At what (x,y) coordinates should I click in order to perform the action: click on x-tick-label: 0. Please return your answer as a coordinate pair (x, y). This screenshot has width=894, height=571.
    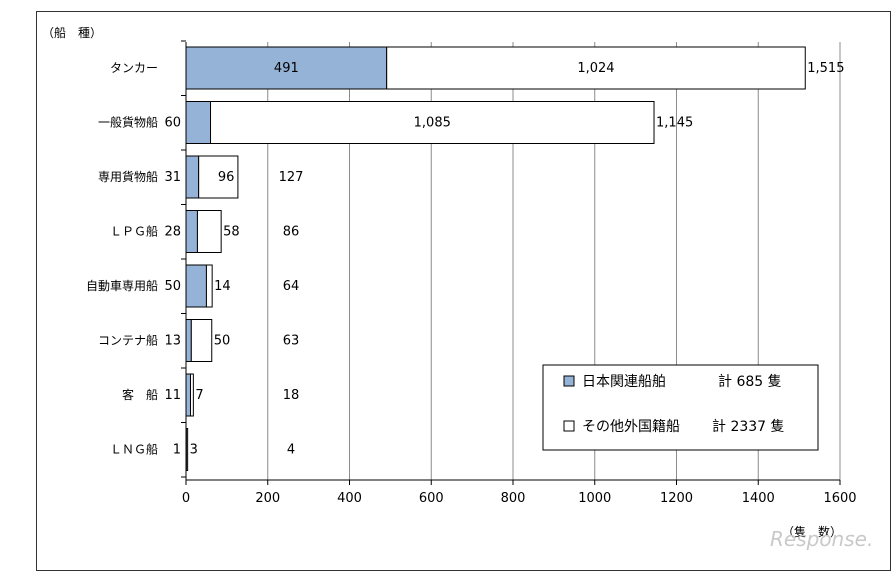
    Looking at the image, I should click on (186, 498).